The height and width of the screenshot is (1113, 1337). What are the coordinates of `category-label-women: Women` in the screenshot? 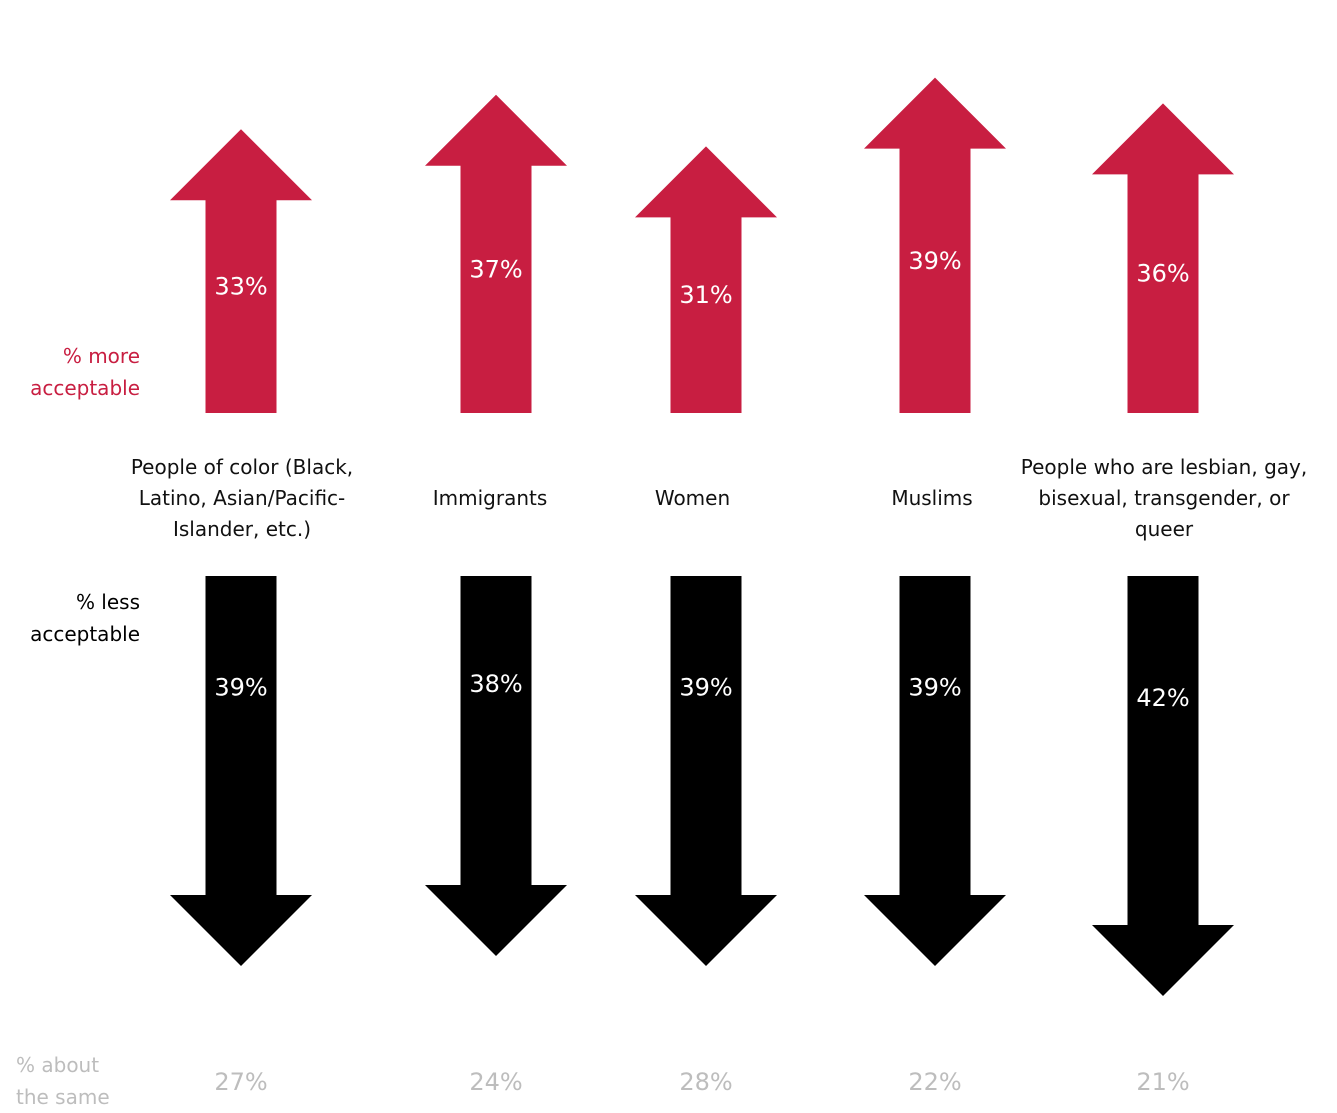 It's located at (692, 498).